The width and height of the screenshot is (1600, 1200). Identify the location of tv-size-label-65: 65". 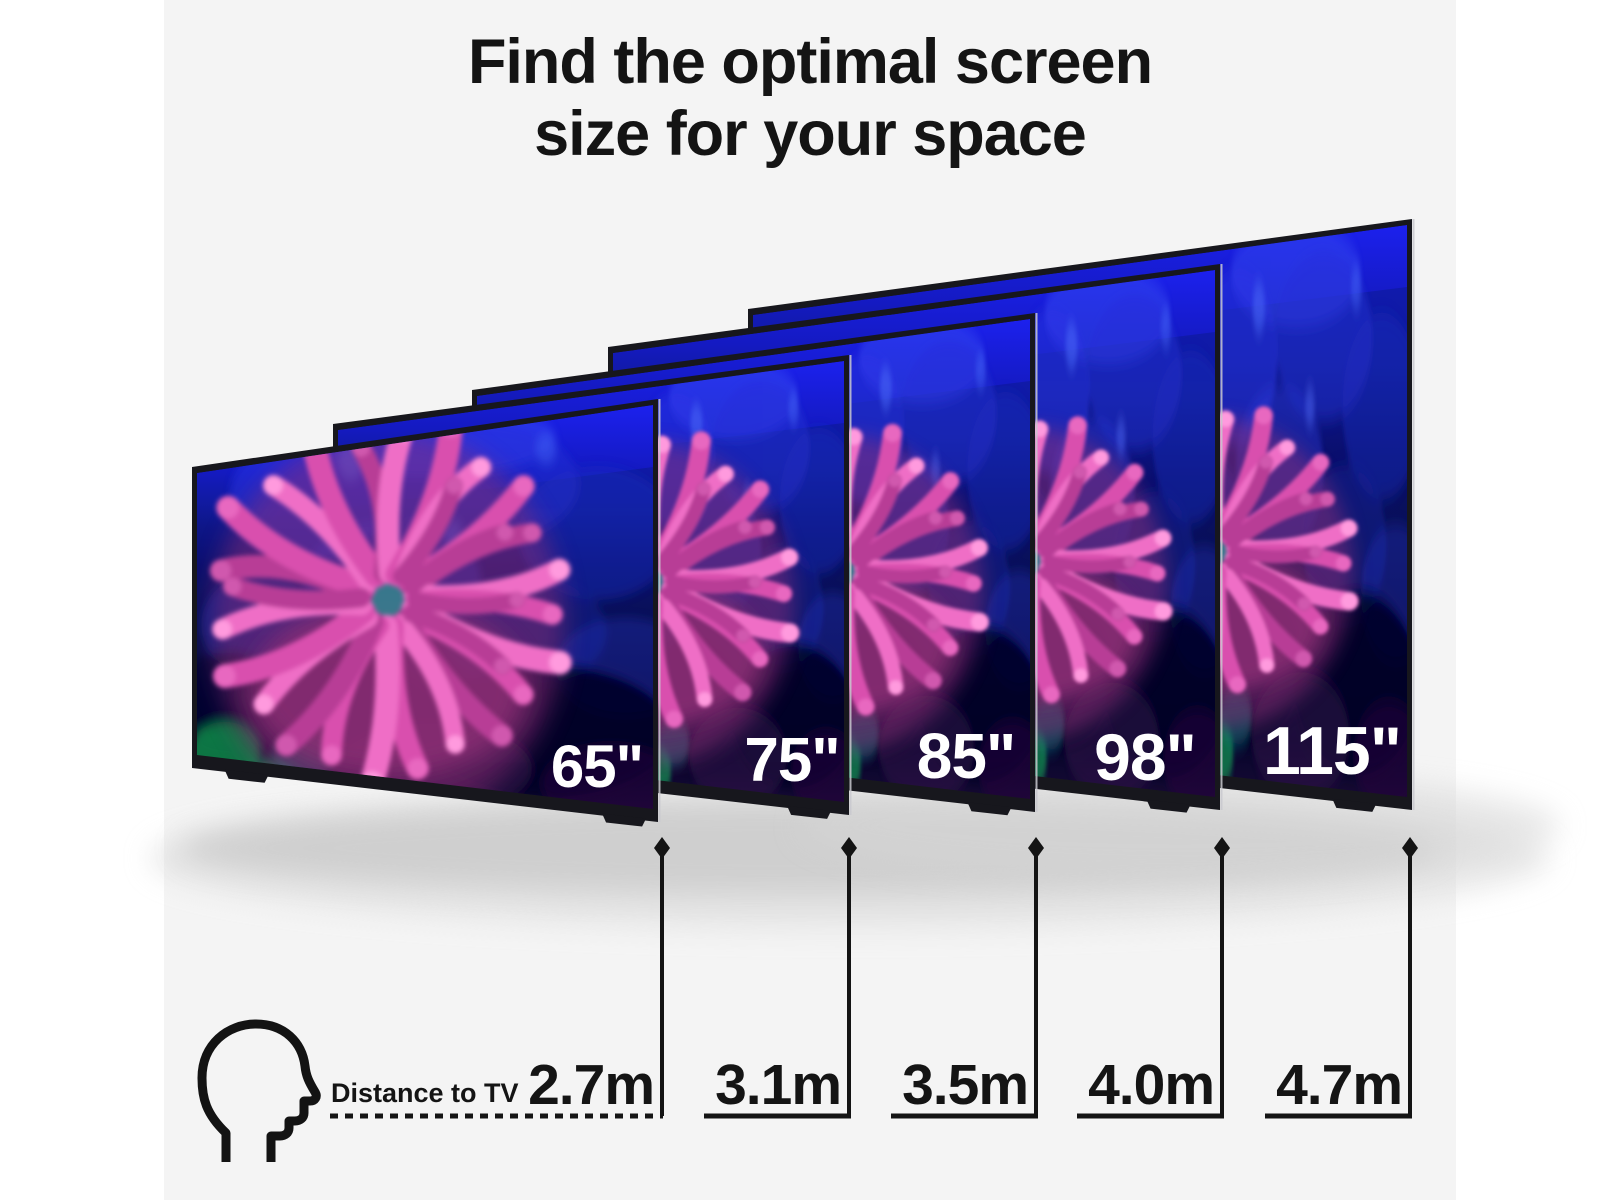
(597, 766).